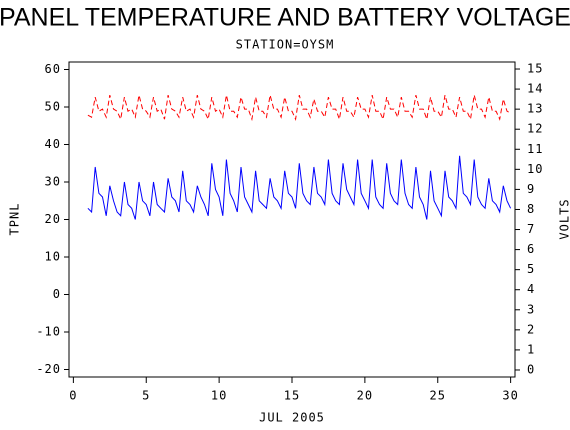 Image resolution: width=570 pixels, height=430 pixels. I want to click on y-tick-label: 60, so click(53, 69).